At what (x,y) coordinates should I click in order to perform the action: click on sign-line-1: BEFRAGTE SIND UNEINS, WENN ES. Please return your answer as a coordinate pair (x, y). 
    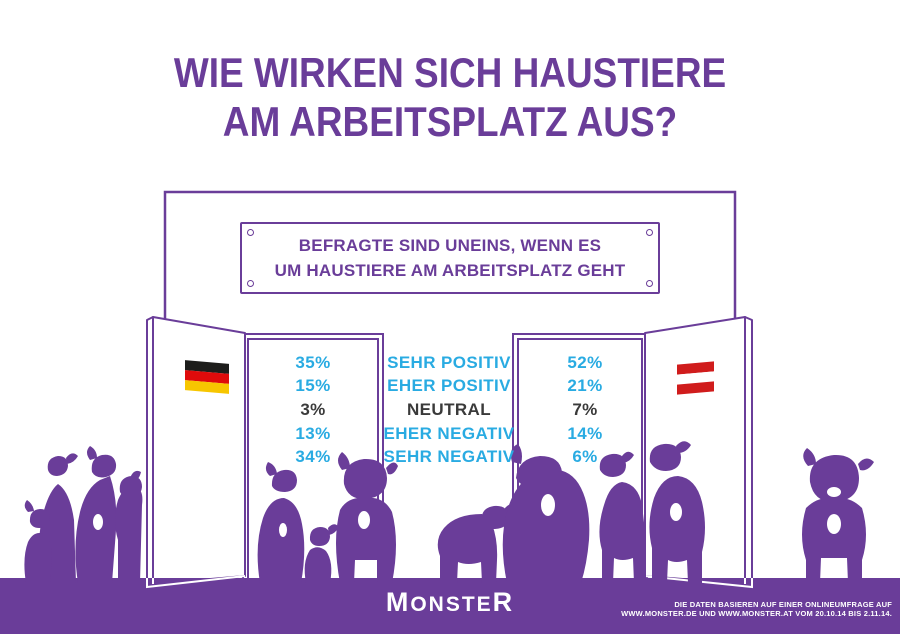
    Looking at the image, I should click on (450, 245).